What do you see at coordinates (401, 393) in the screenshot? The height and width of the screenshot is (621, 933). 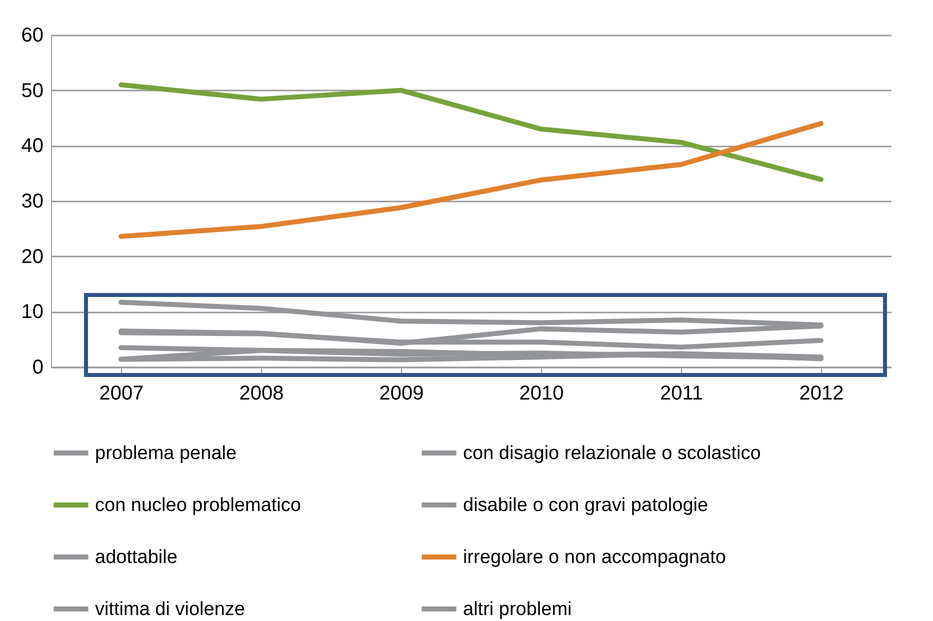 I see `x-tick-label: 2009` at bounding box center [401, 393].